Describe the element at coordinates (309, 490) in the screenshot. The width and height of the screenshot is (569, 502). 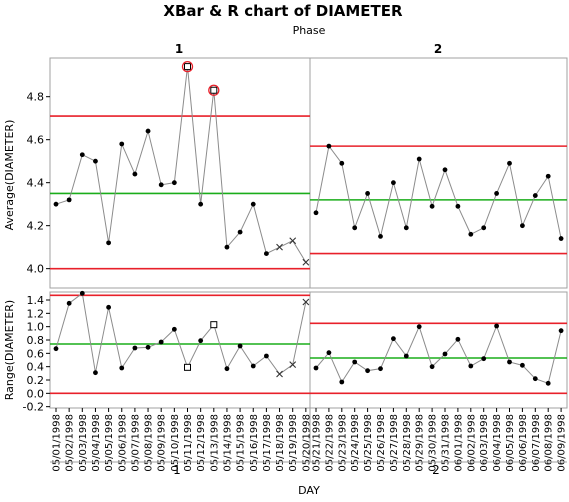
I see `x-axis-label: DAY` at that location.